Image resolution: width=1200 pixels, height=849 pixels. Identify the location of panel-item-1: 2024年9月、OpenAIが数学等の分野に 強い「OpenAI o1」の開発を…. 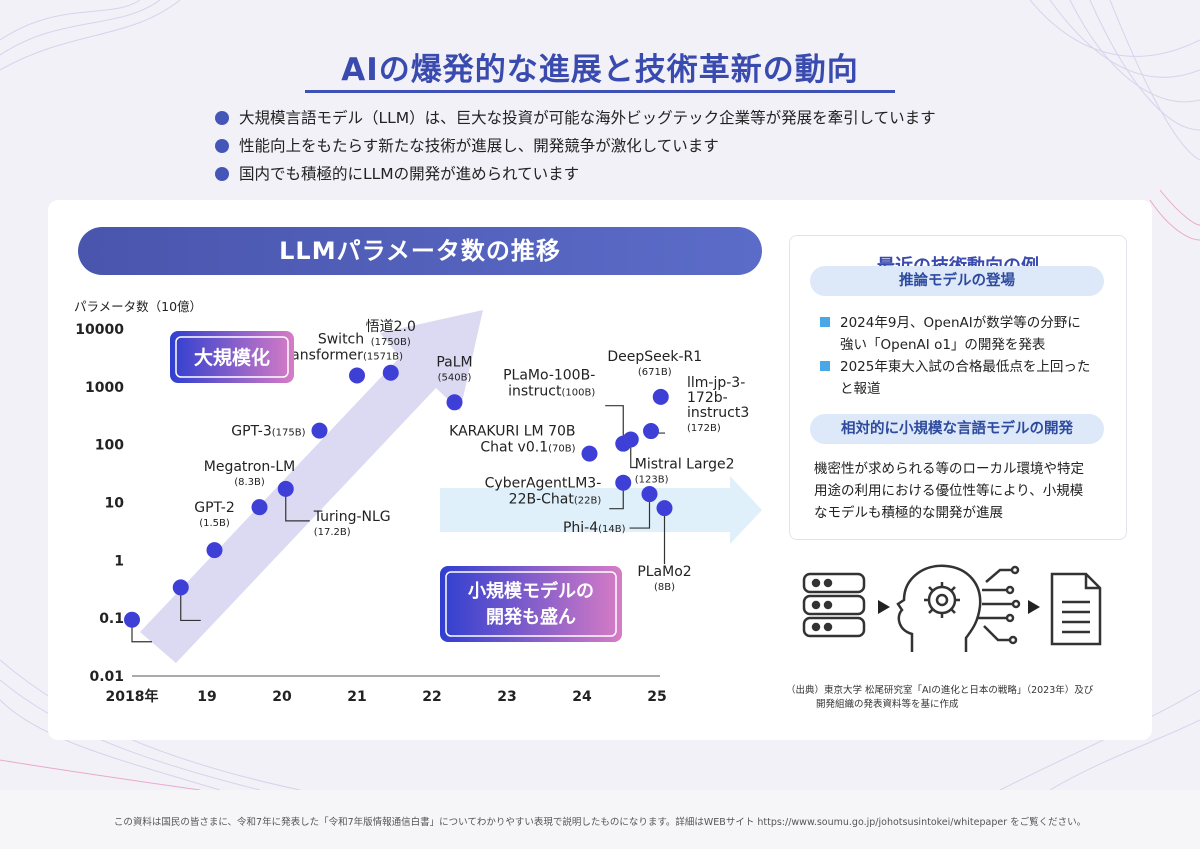
(978, 334).